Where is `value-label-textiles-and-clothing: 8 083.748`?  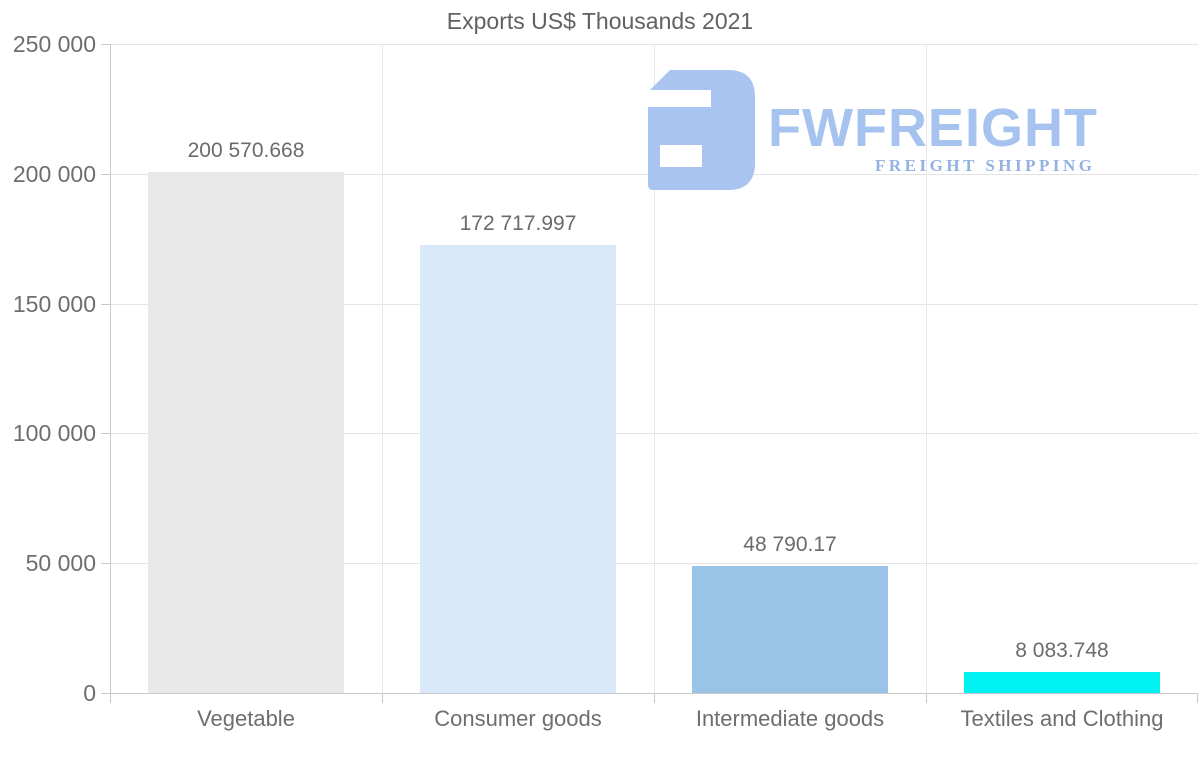 value-label-textiles-and-clothing: 8 083.748 is located at coordinates (1062, 650).